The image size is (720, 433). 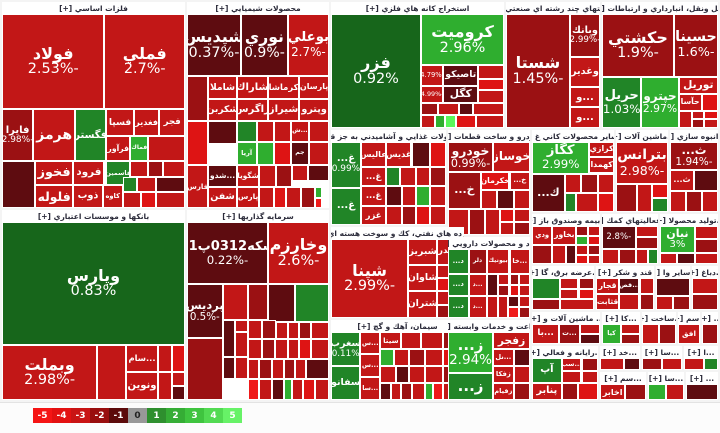 What do you see at coordinates (710, 318) in the screenshot?
I see `section-header-misc-1: ... [+]` at bounding box center [710, 318].